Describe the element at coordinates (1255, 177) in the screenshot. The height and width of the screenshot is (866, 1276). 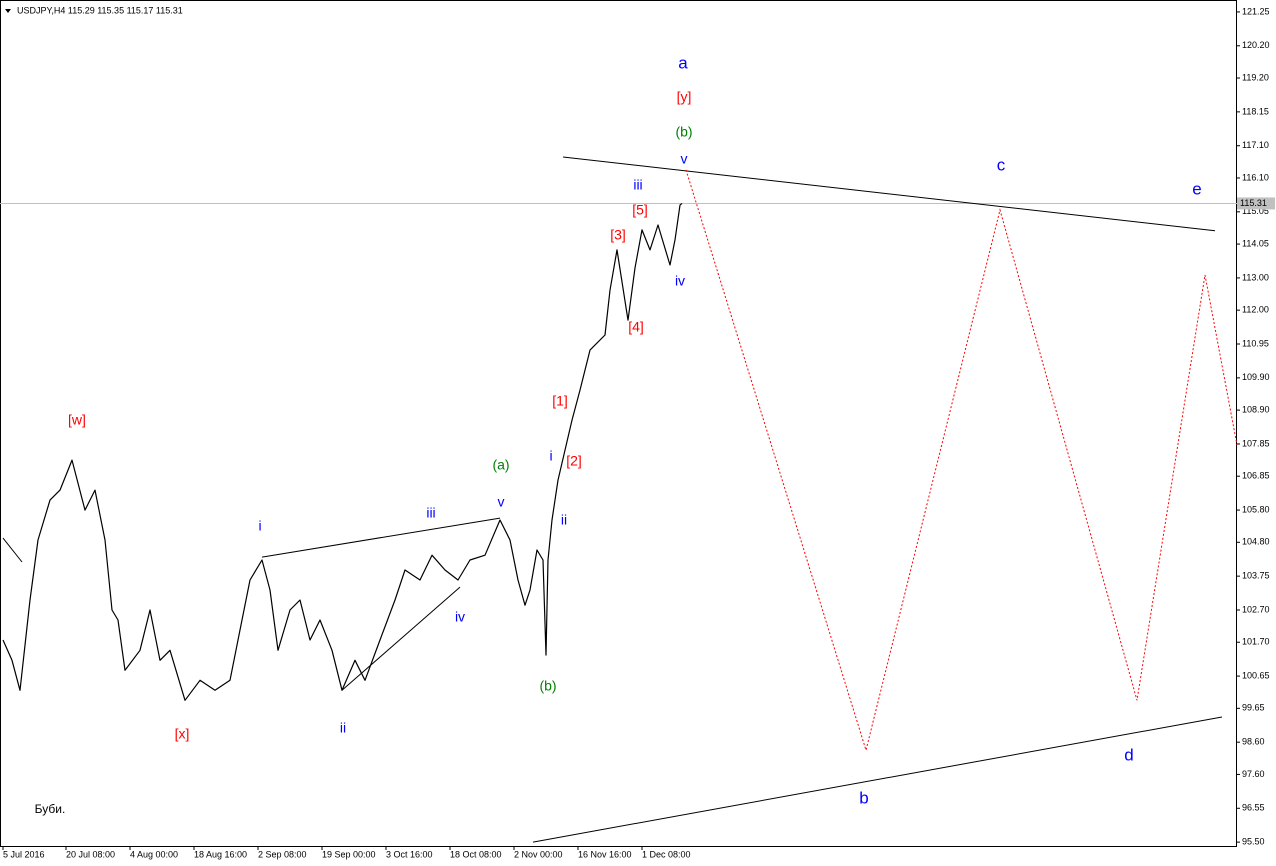
I see `y-tick-label: 116.10` at that location.